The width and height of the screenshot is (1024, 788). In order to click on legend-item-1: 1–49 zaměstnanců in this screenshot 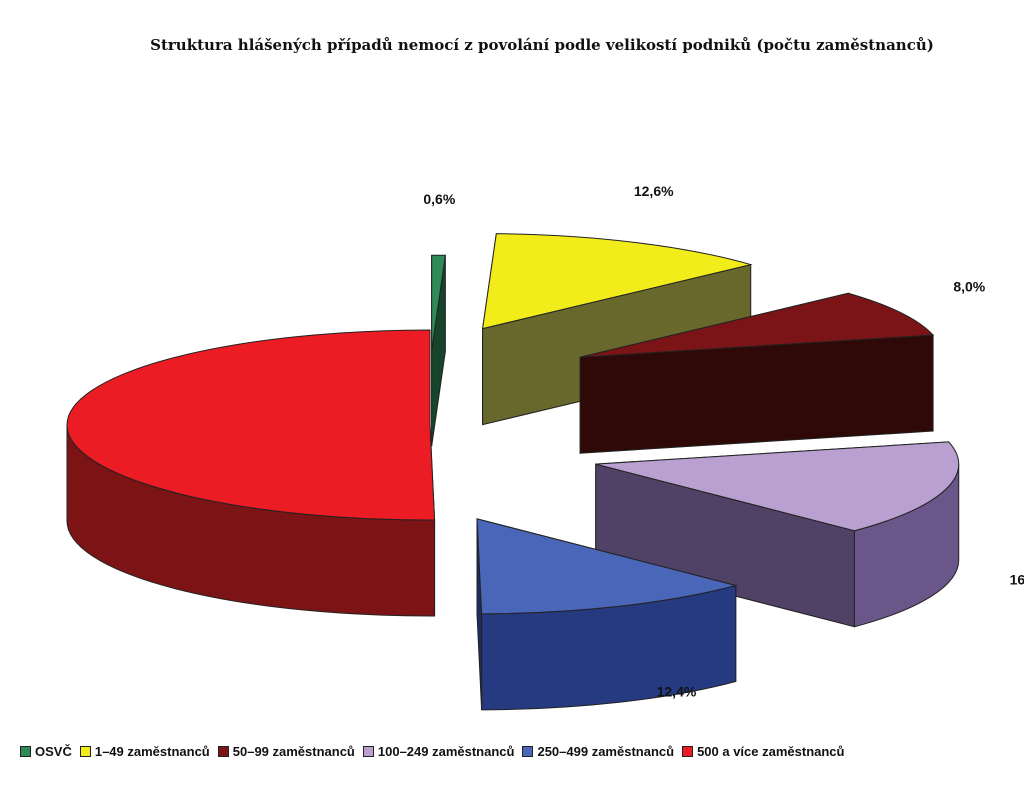, I will do `click(144, 751)`.